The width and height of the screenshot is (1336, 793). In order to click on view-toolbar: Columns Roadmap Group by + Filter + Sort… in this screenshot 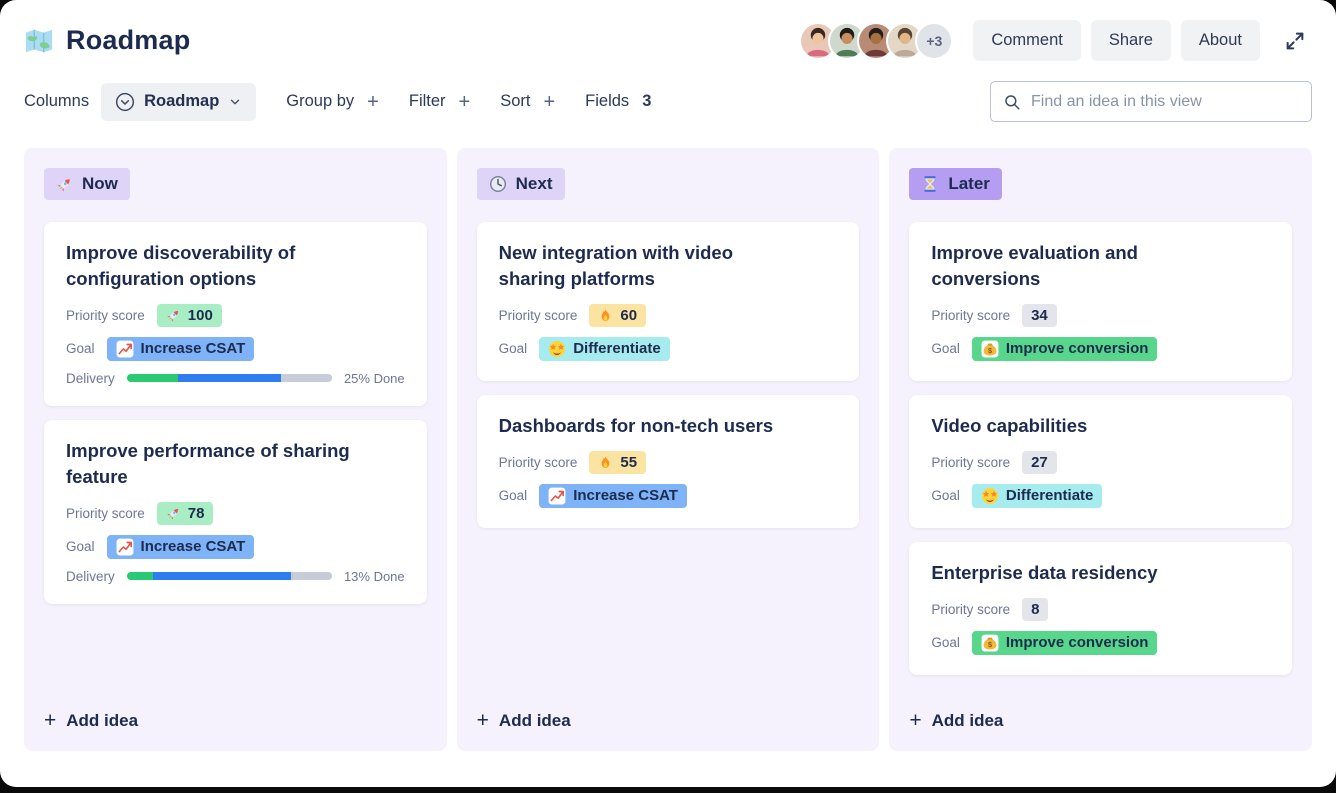, I will do `click(668, 106)`.